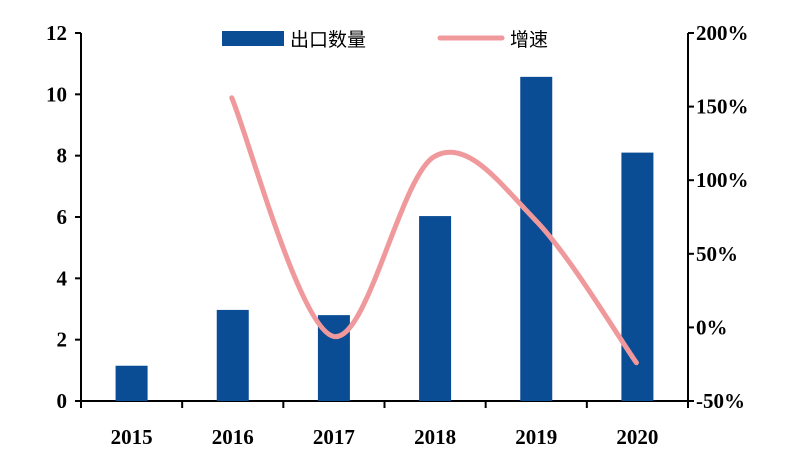 The height and width of the screenshot is (452, 800). I want to click on right-tick-label: 50%, so click(717, 254).